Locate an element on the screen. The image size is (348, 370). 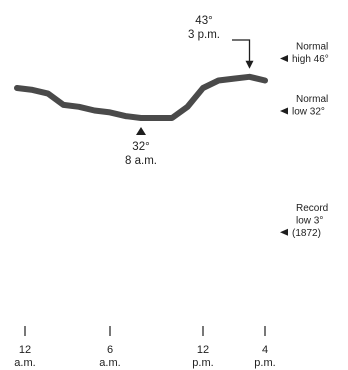
reference-1-arrow is located at coordinates (284, 58).